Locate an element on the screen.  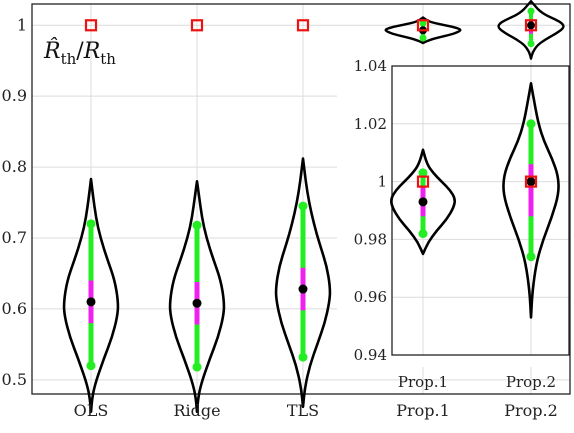
y-label-slash: / is located at coordinates (80, 51).